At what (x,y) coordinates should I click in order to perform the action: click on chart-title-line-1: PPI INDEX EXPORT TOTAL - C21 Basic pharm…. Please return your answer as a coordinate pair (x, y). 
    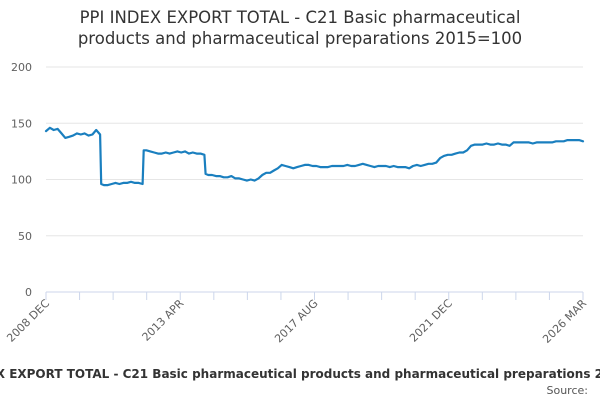
    Looking at the image, I should click on (300, 17).